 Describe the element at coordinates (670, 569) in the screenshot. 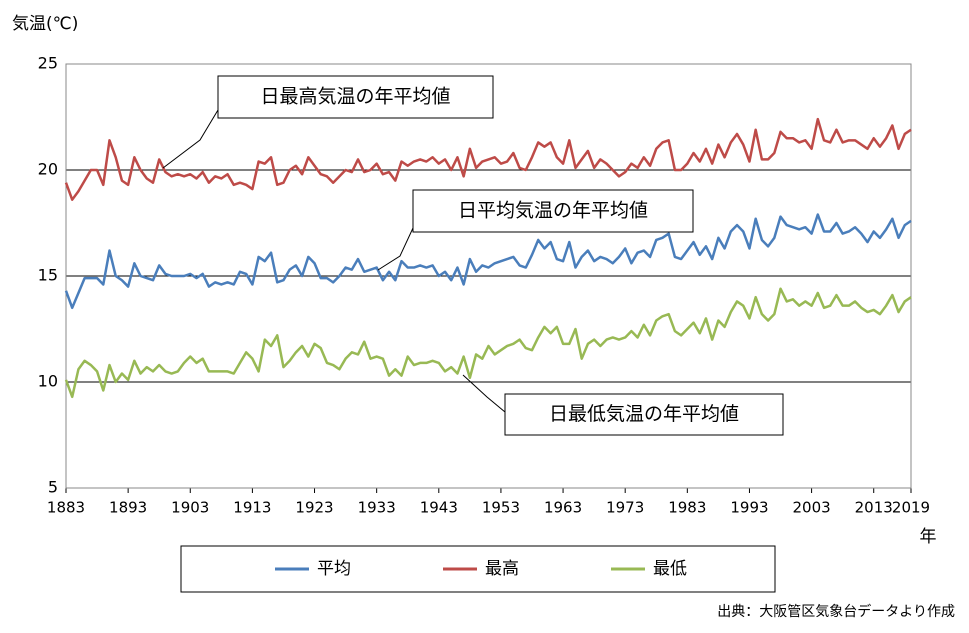

I see `legend-label: 最低` at that location.